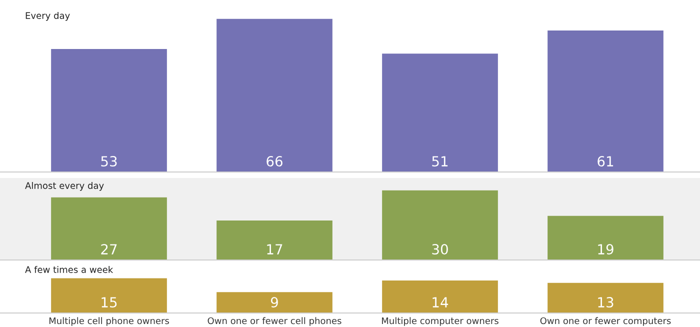 The image size is (700, 327). Describe the element at coordinates (606, 302) in the screenshot. I see `data-label: 13` at that location.